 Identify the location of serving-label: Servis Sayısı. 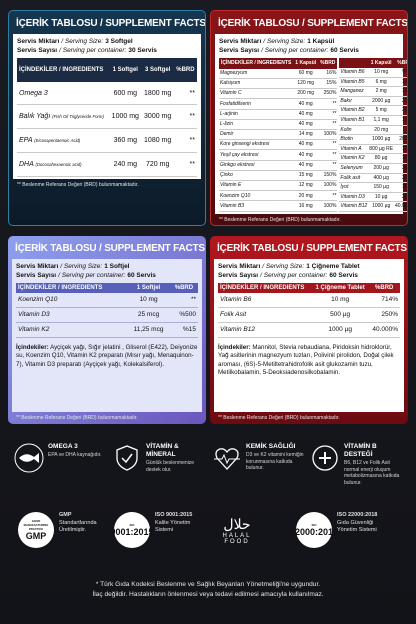
(238, 275).